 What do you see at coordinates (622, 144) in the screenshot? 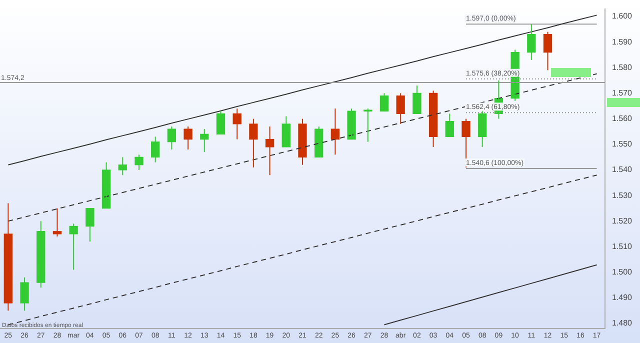
I see `y-tick-label: 1.550` at bounding box center [622, 144].